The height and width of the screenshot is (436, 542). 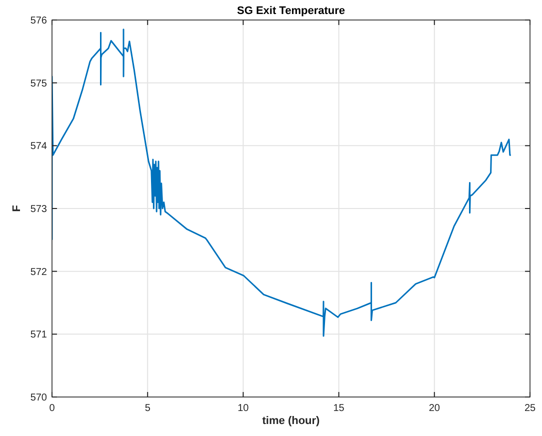 What do you see at coordinates (39, 209) in the screenshot?
I see `y-tick-label: 573` at bounding box center [39, 209].